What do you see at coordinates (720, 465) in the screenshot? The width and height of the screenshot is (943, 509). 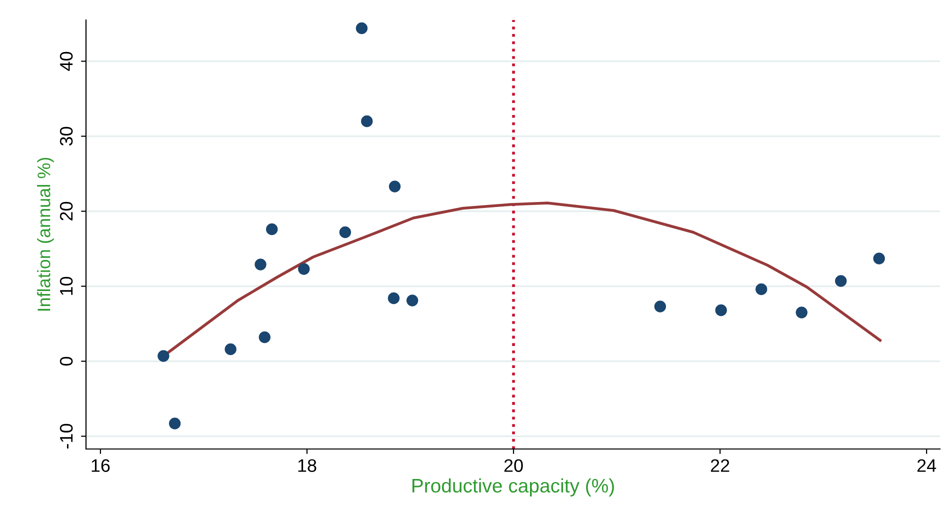 I see `x-tick-label: 22` at bounding box center [720, 465].